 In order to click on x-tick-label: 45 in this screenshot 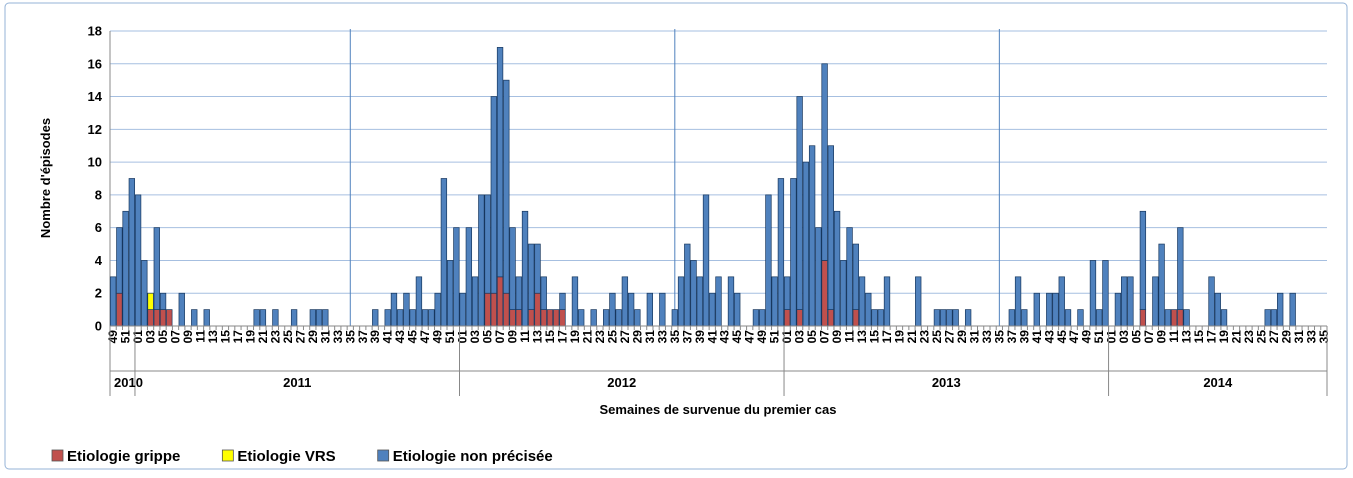, I will do `click(413, 337)`.